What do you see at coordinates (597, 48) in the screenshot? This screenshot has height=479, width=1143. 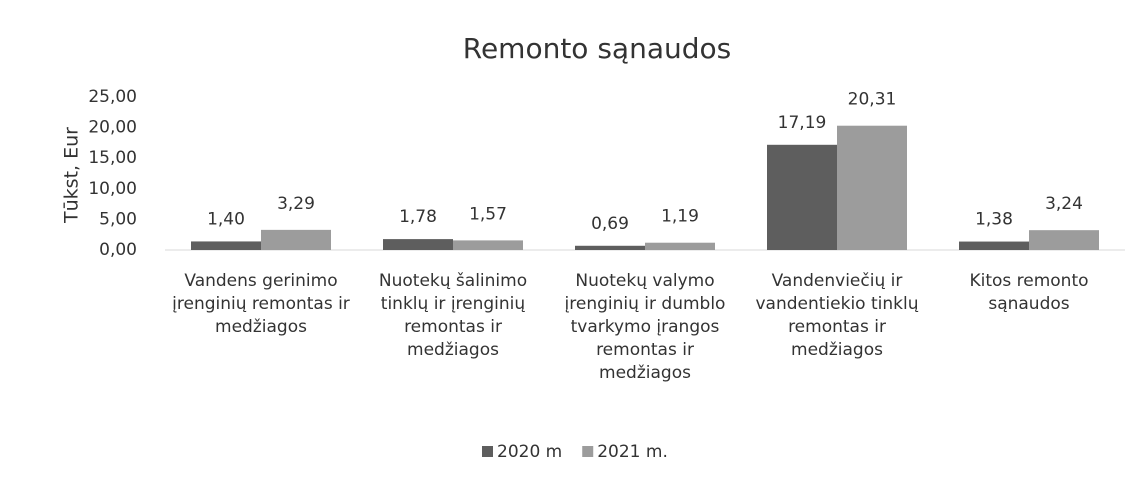 I see `chart-title: Remonto sąnaudos` at bounding box center [597, 48].